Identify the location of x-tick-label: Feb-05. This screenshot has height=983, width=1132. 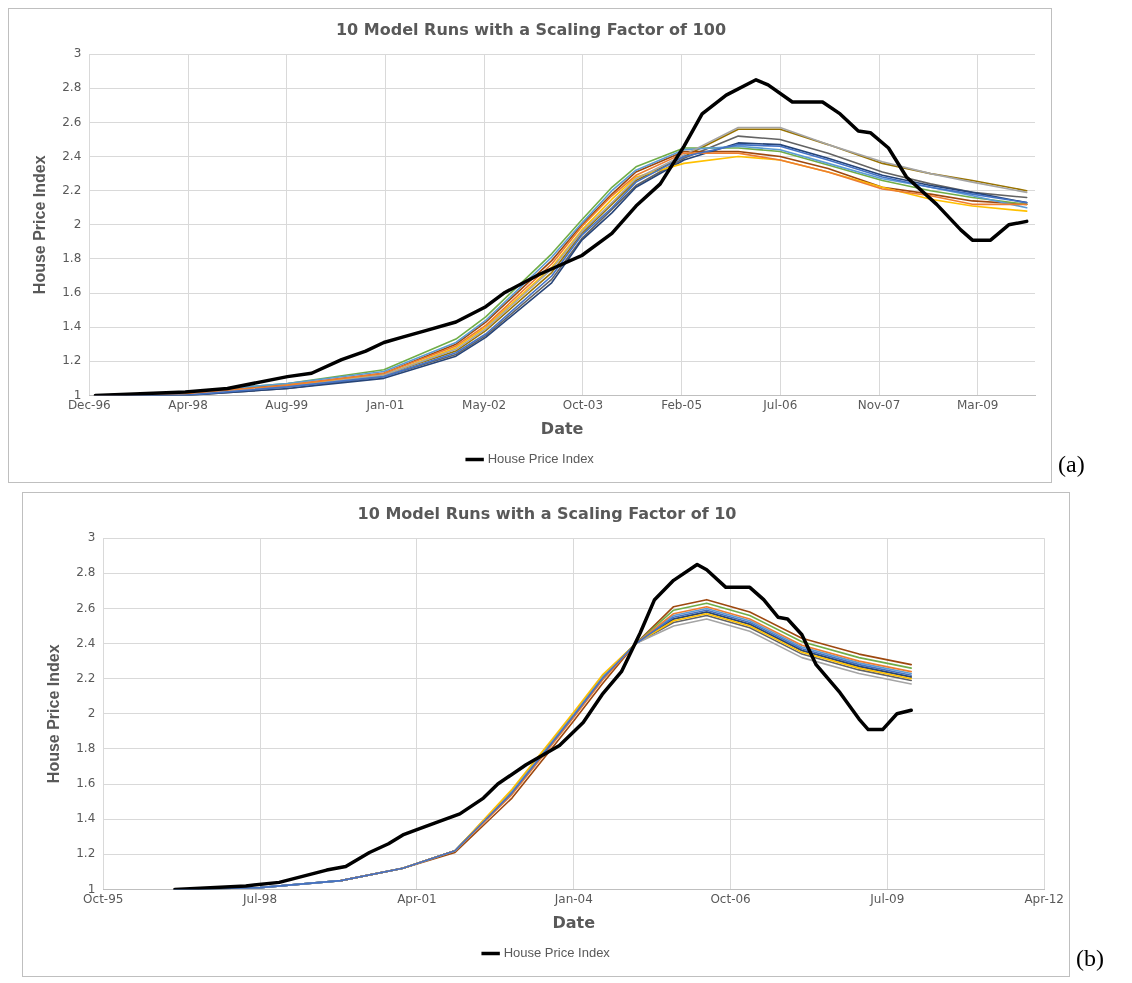
(682, 404).